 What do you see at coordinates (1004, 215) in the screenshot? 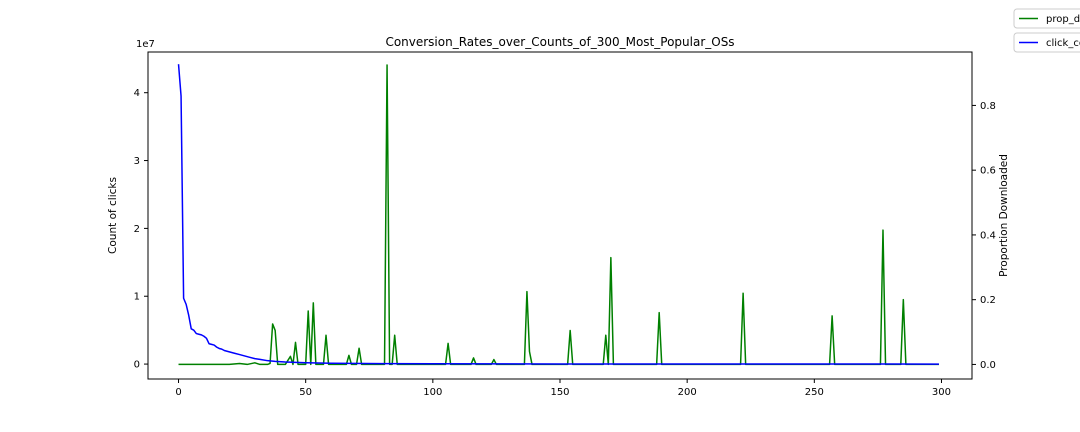
I see `right-y-axis-label: Proportion Downloaded` at bounding box center [1004, 215].